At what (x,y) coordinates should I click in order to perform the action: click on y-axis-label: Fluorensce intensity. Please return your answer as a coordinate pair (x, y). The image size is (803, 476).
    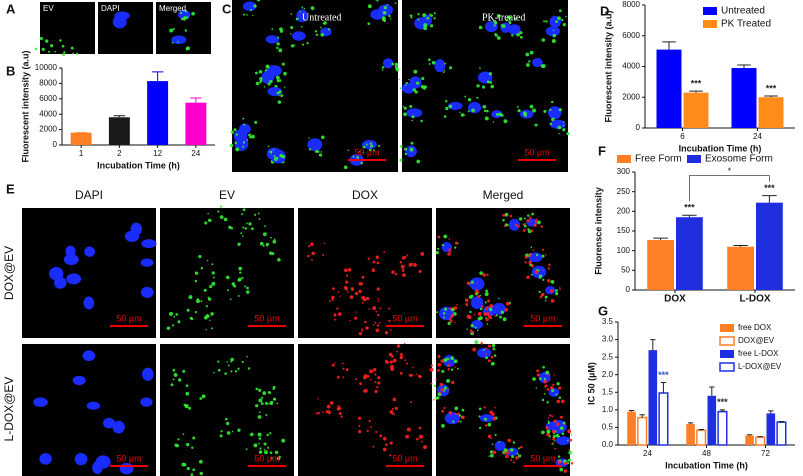
    Looking at the image, I should click on (598, 231).